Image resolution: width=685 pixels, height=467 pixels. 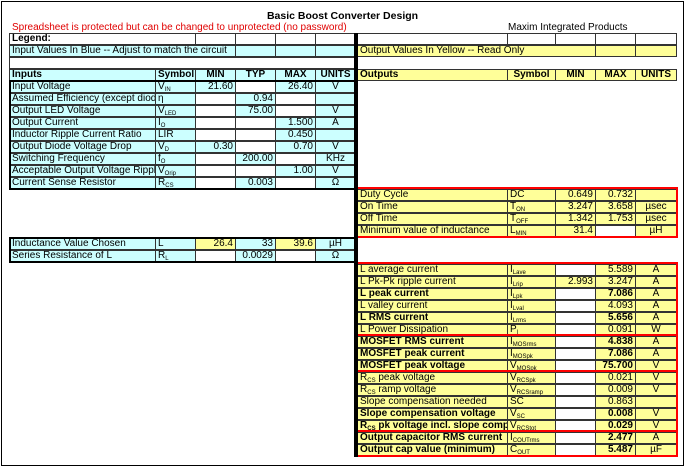 I want to click on output-label: RCS pk voltage incl. slope comp., so click(x=432, y=426).